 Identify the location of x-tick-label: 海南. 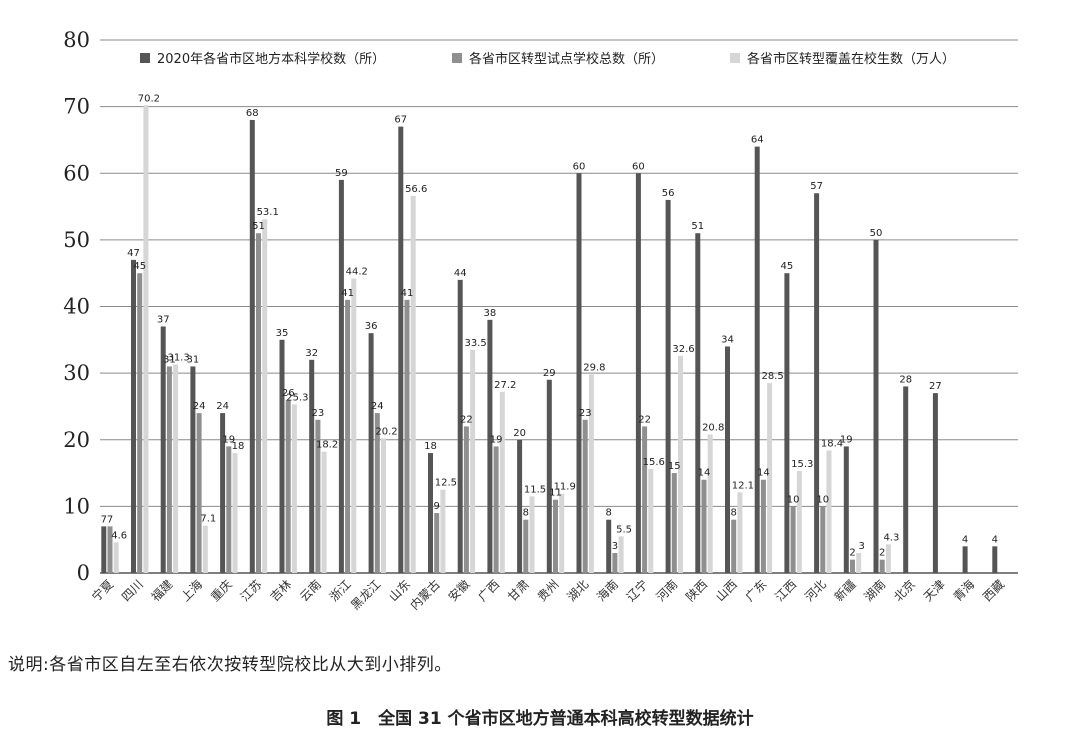
(607, 591).